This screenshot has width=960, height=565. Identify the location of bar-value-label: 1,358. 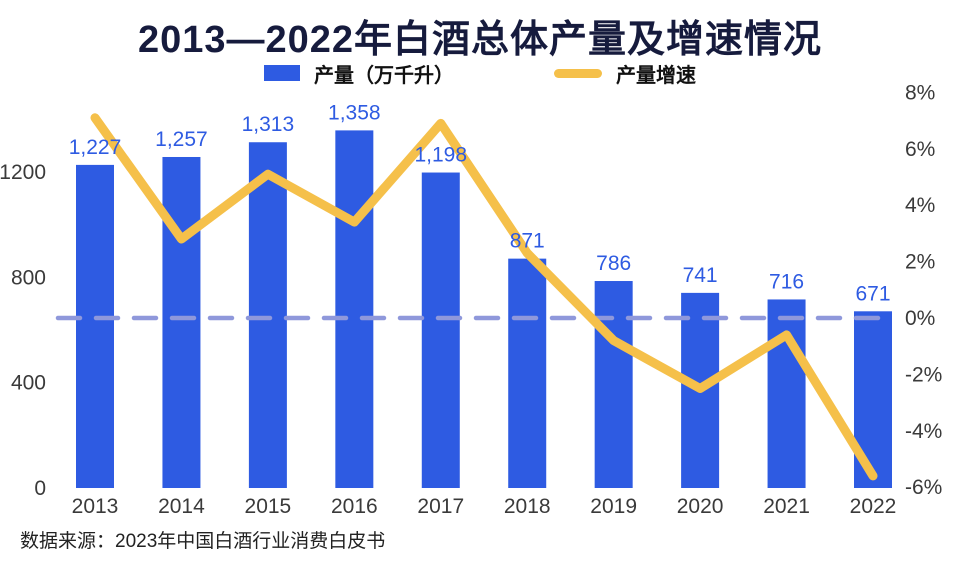
(354, 112).